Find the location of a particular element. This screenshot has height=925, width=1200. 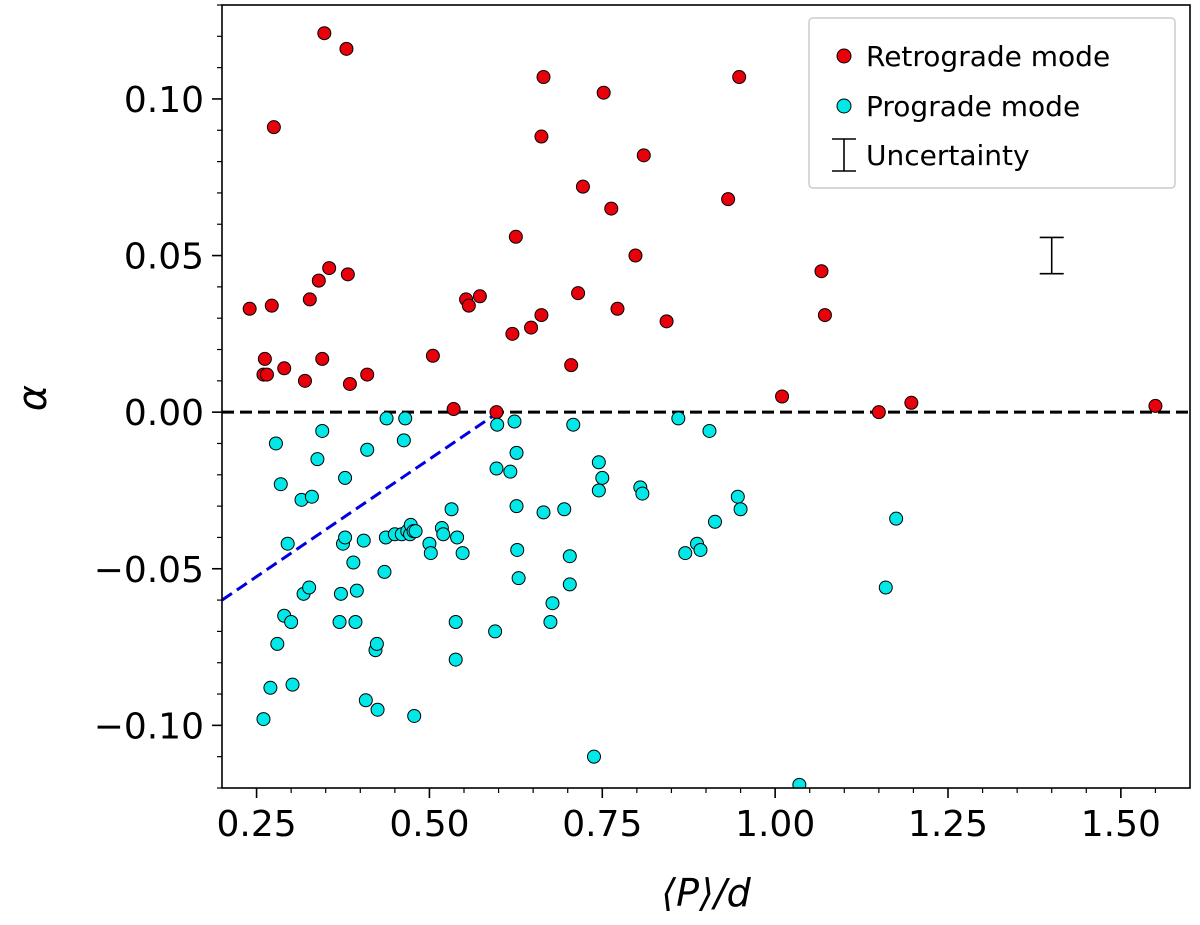

blue-dashed-line is located at coordinates (361, 506).